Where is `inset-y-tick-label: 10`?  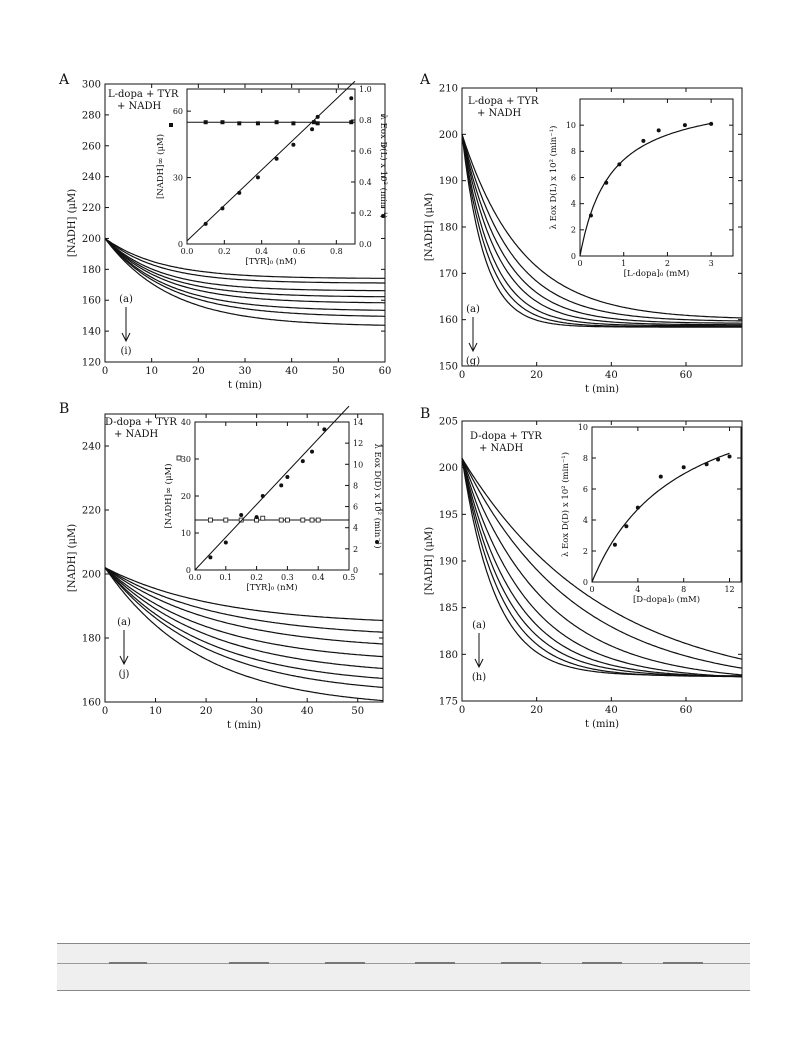
inset-y-tick-label: 10 is located at coordinates (571, 125).